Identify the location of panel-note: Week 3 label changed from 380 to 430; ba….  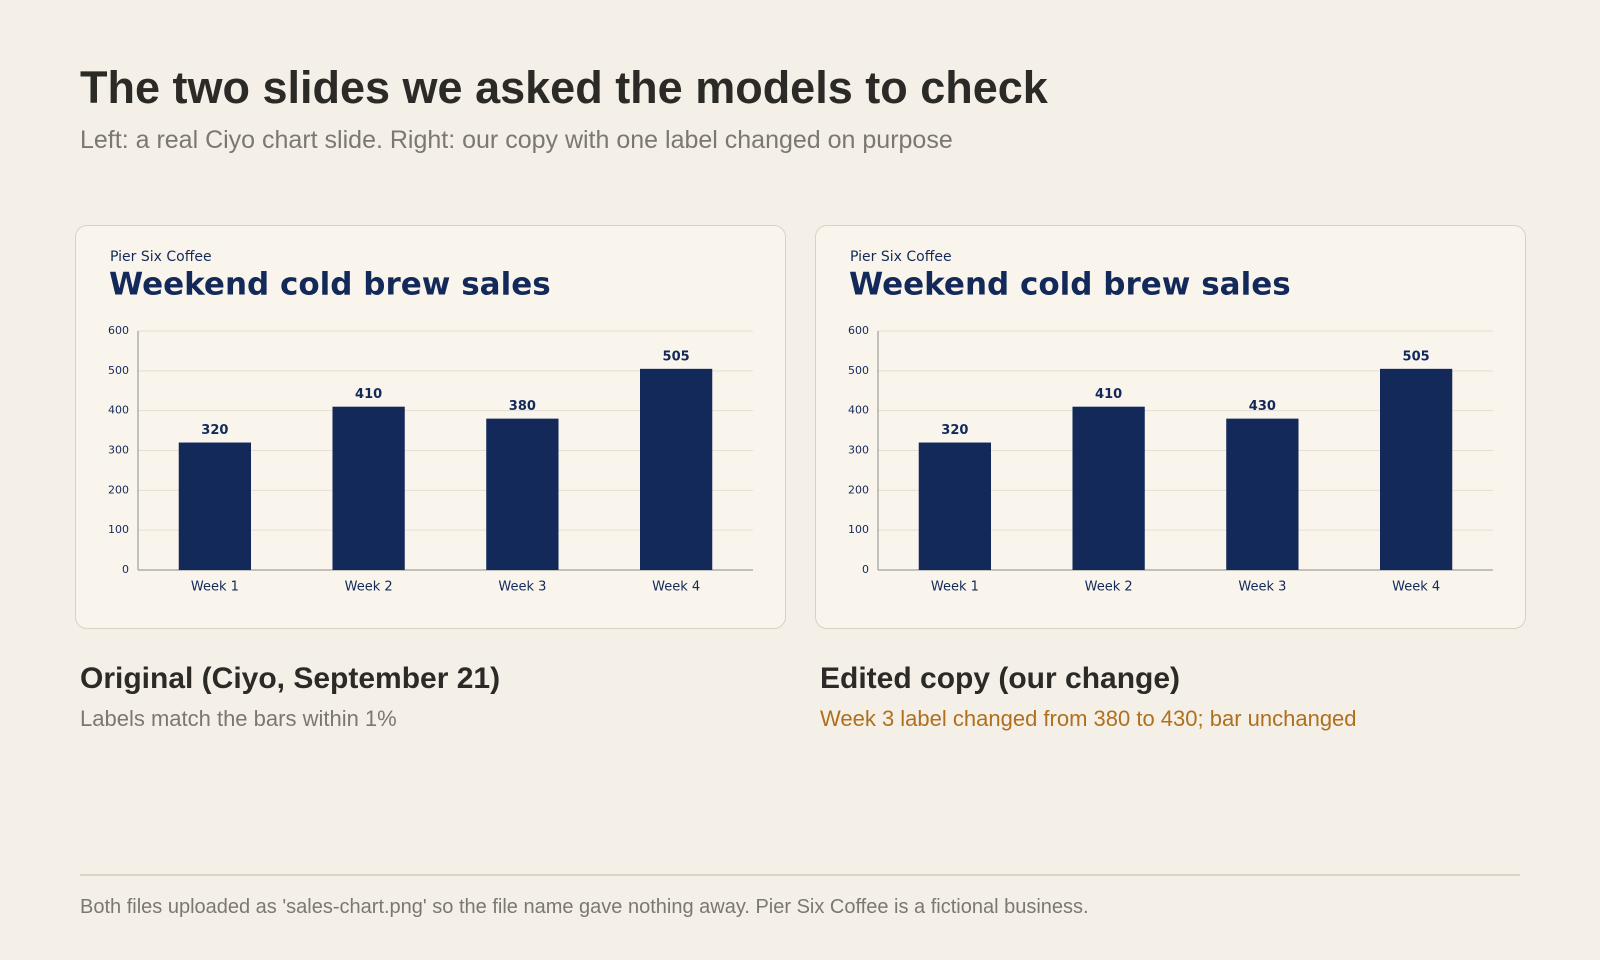
(1088, 718).